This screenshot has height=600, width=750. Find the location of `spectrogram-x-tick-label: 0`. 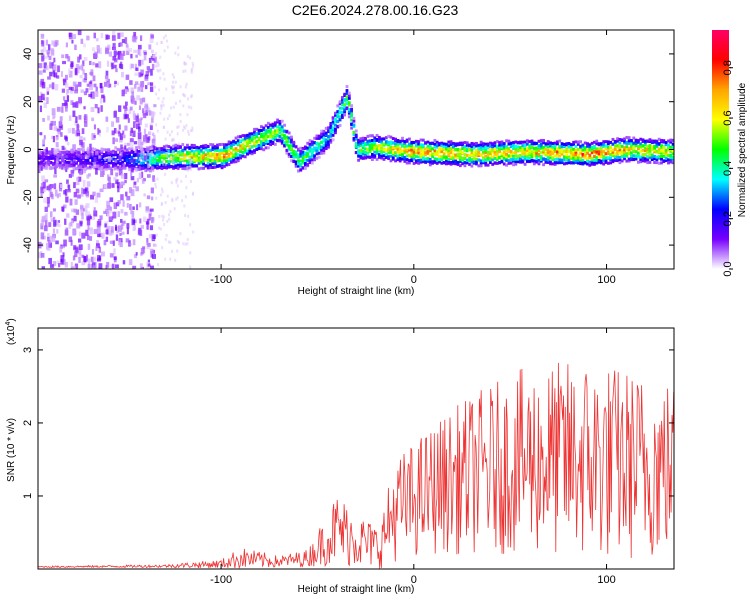

spectrogram-x-tick-label: 0 is located at coordinates (414, 280).